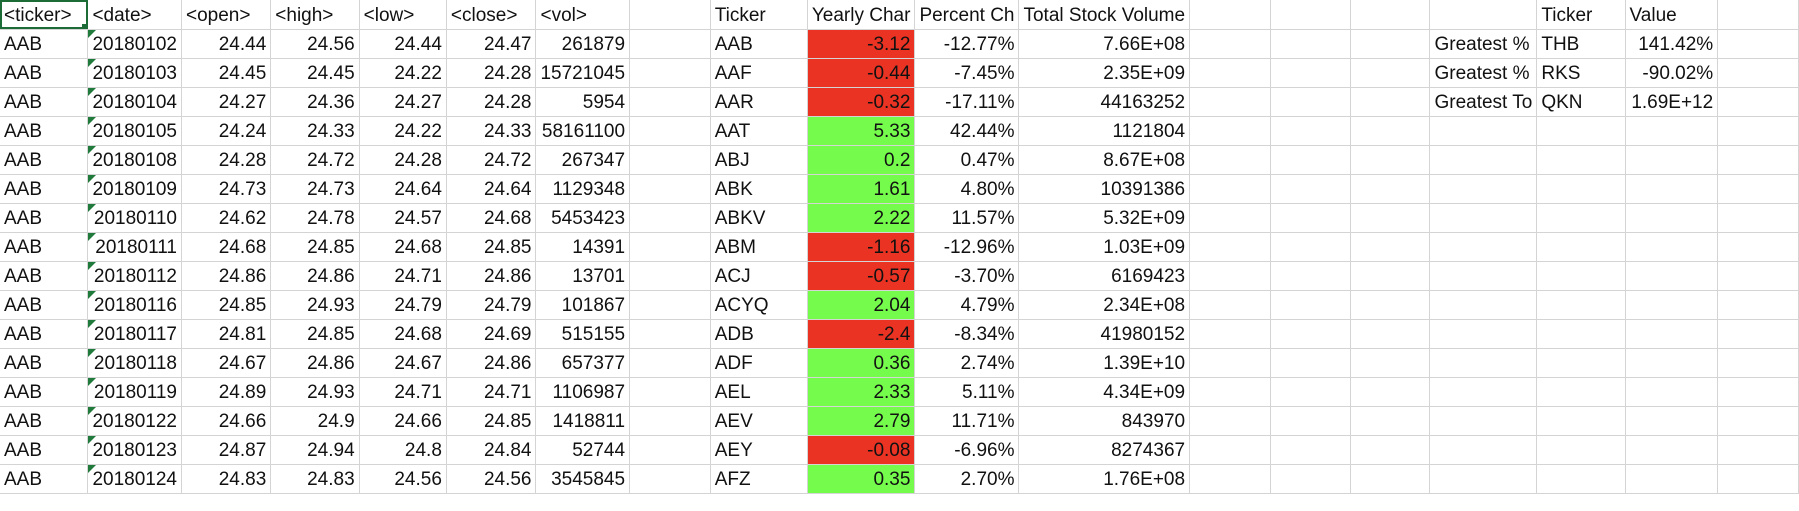  Describe the element at coordinates (1483, 450) in the screenshot. I see `cell-P16` at that location.